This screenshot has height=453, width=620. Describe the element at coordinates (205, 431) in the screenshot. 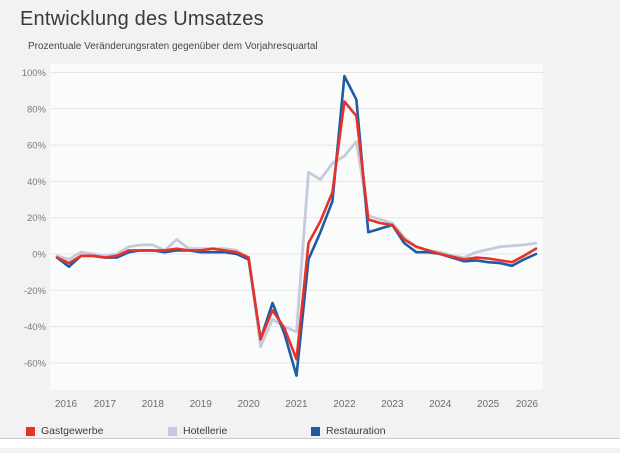

I see `legend-label-hotellerie: Hotellerie` at that location.